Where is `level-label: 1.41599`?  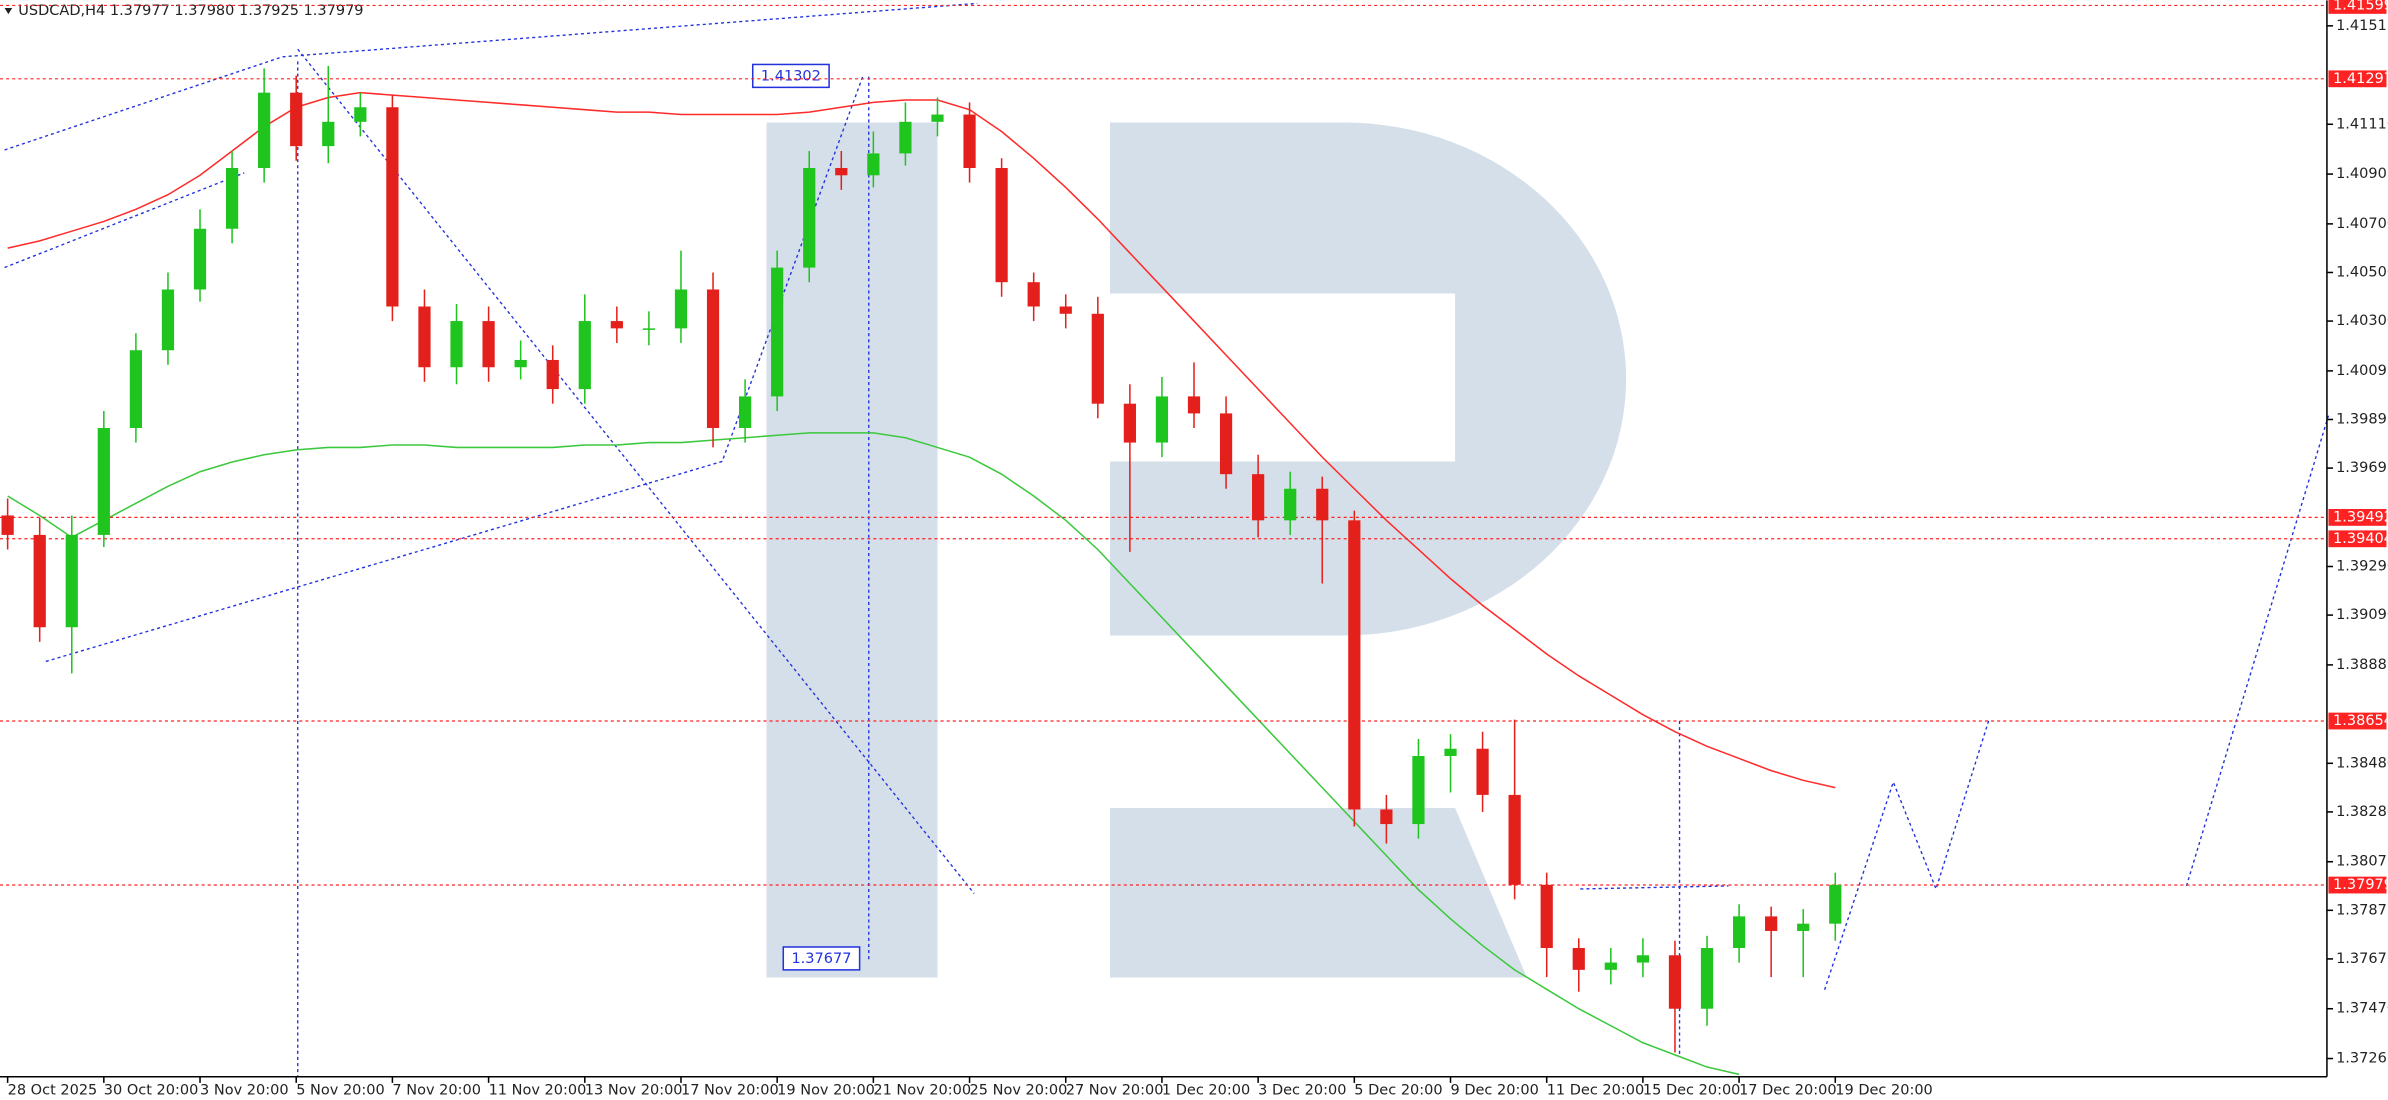
level-label: 1.41599 is located at coordinates (2360, 6).